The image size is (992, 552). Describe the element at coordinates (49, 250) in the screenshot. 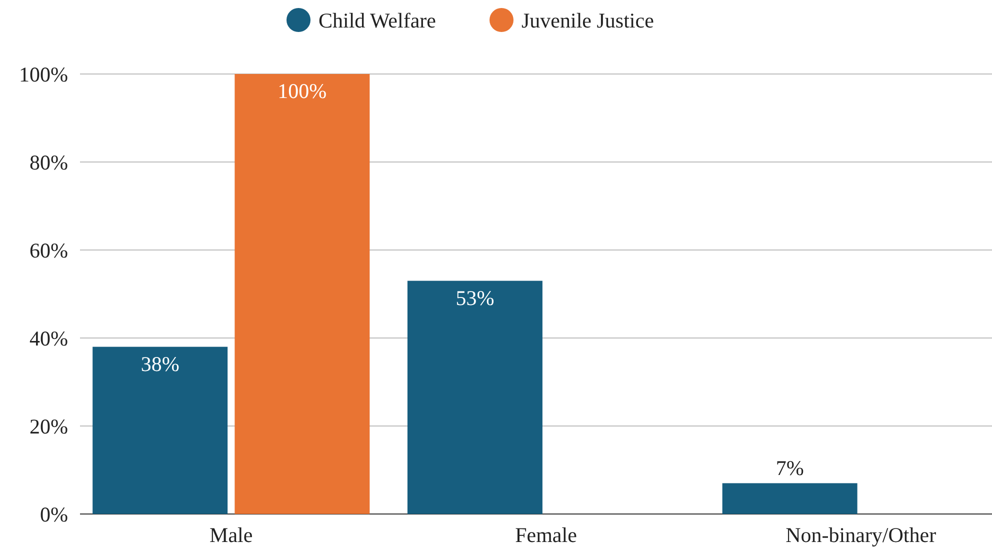

I see `y-tick-label: 60%` at that location.